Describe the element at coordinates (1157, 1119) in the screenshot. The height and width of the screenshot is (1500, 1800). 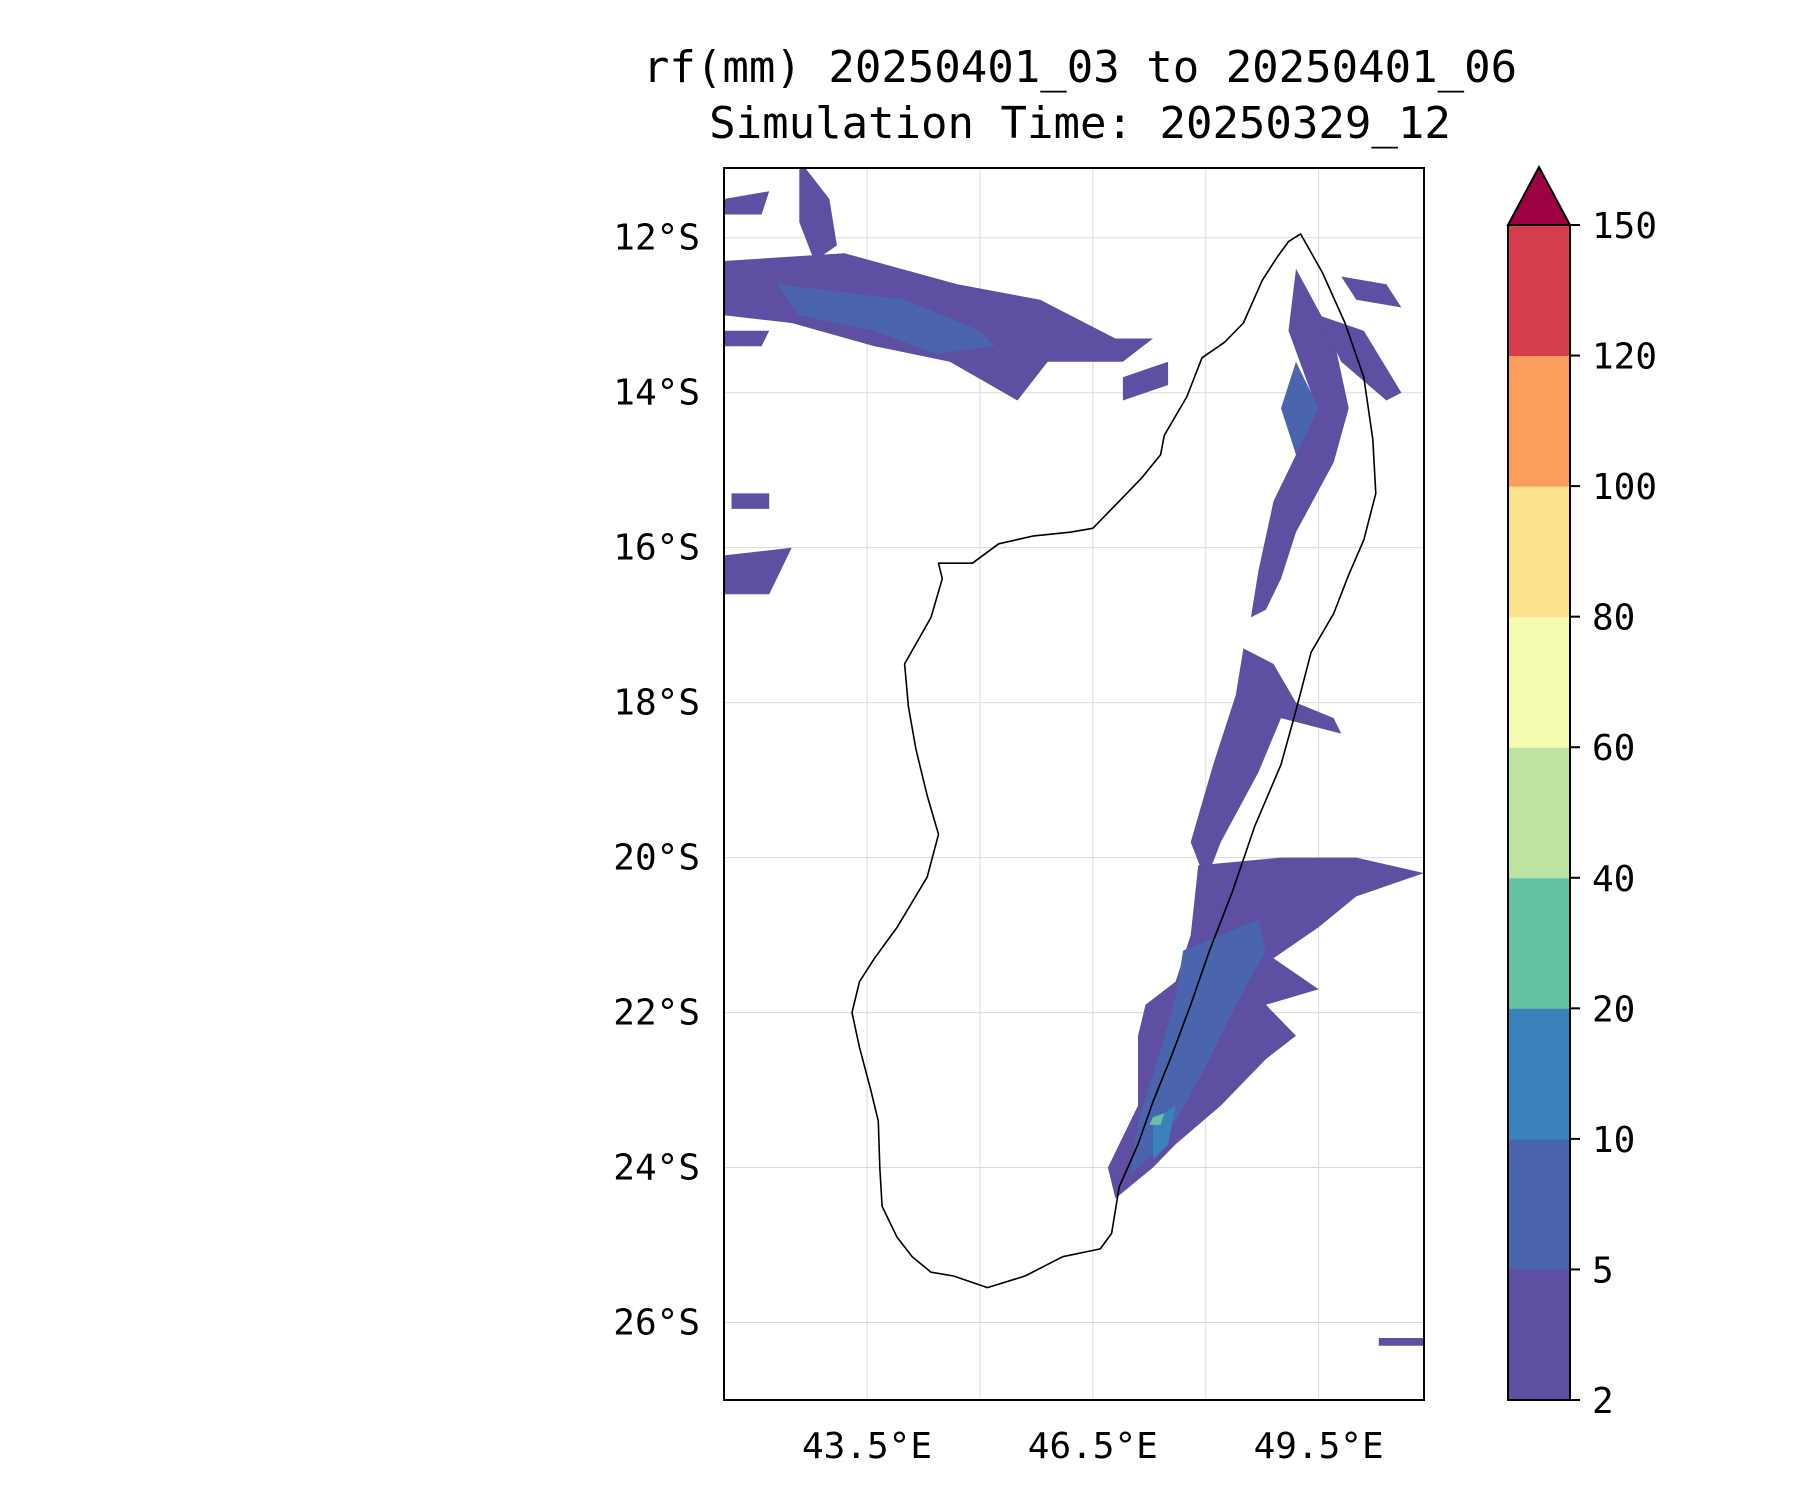
I see `rainfall-area-20mm` at that location.